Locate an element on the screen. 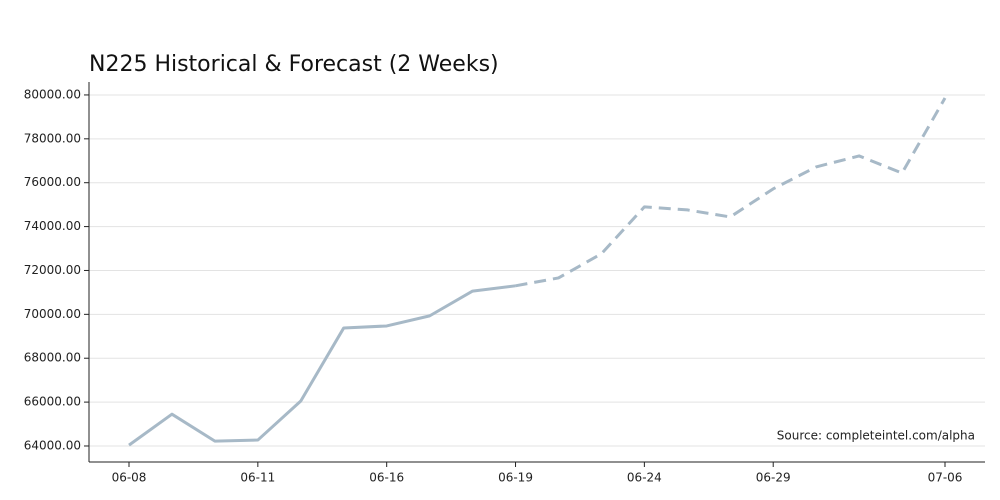  x-tick-label: 06-24 is located at coordinates (644, 478).